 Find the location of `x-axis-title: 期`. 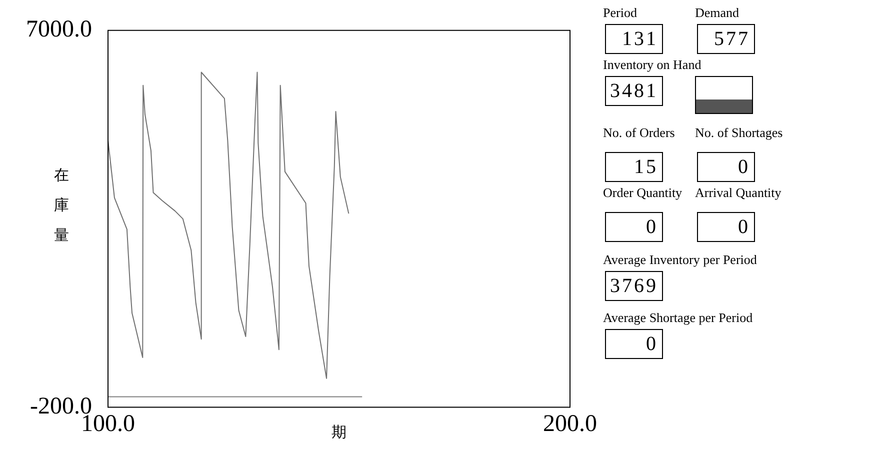

x-axis-title: 期 is located at coordinates (339, 431).